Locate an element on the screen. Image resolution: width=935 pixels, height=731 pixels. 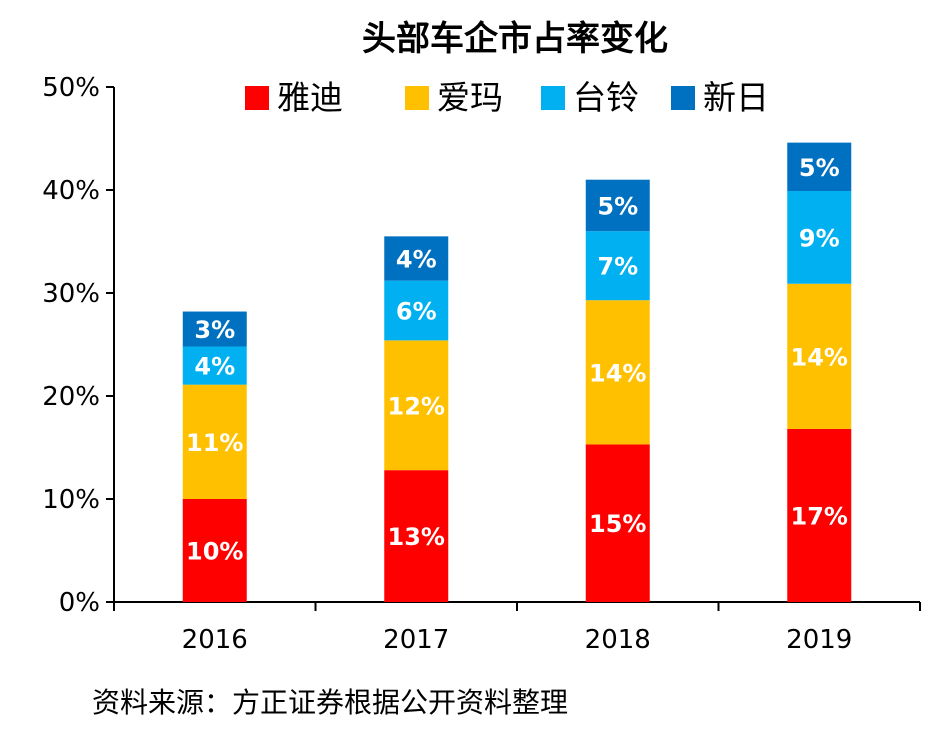
data-label: 12% is located at coordinates (416, 406).